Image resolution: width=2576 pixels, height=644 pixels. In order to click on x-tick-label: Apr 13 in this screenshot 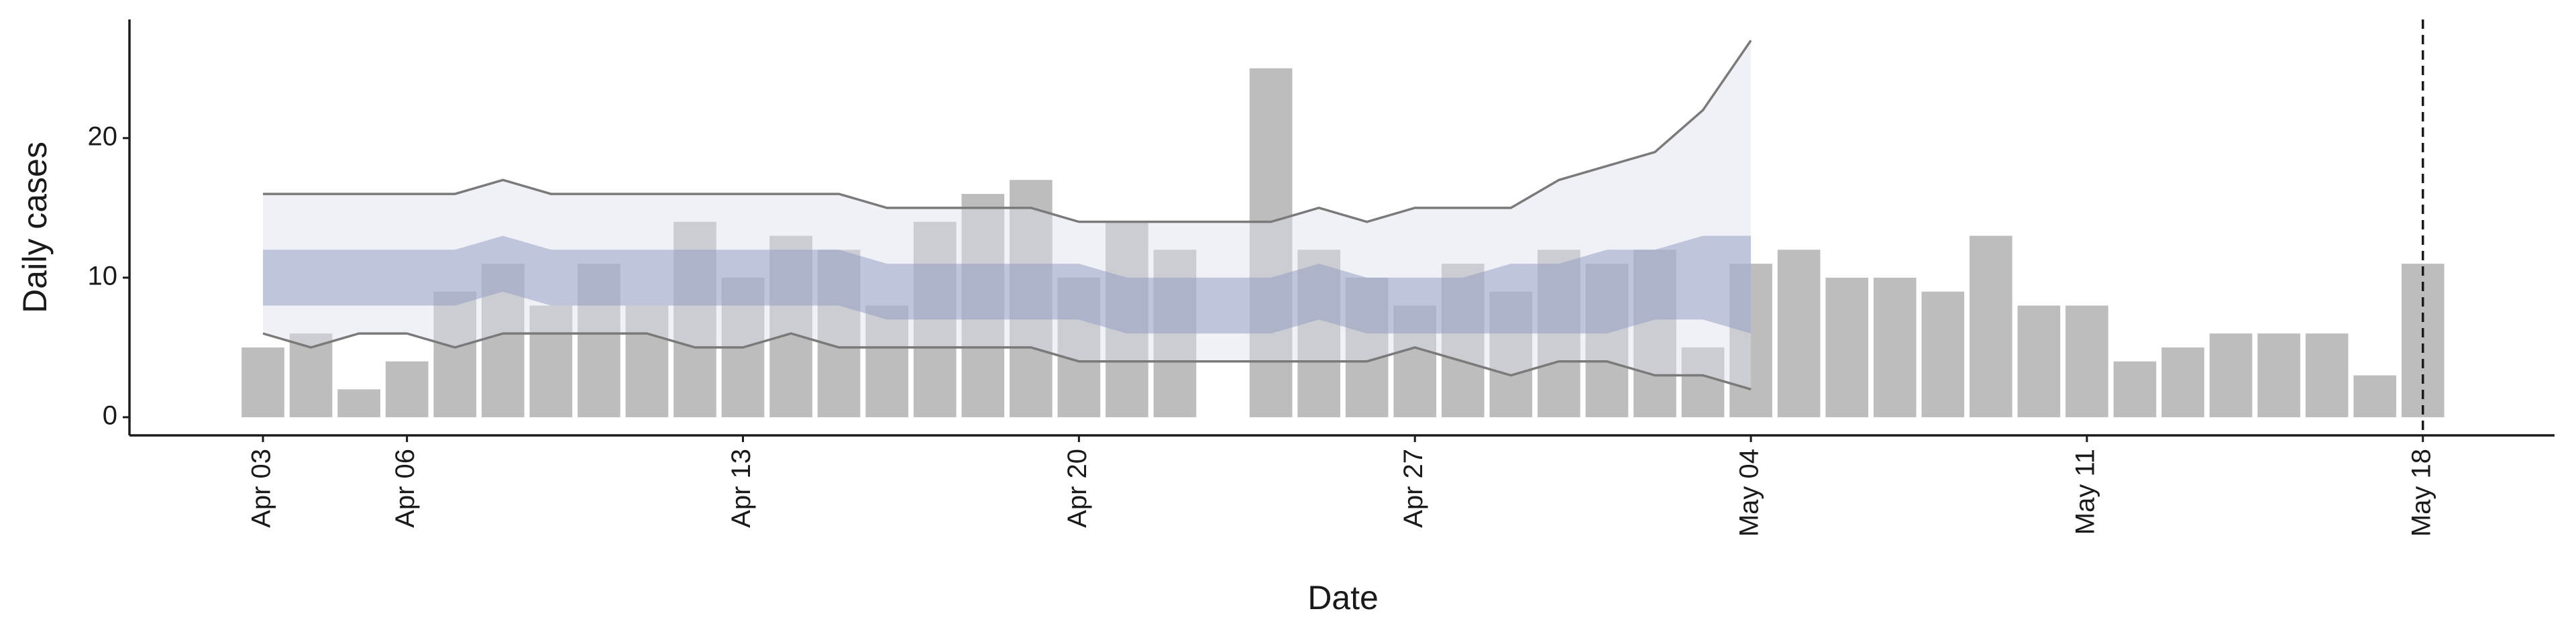, I will do `click(741, 488)`.